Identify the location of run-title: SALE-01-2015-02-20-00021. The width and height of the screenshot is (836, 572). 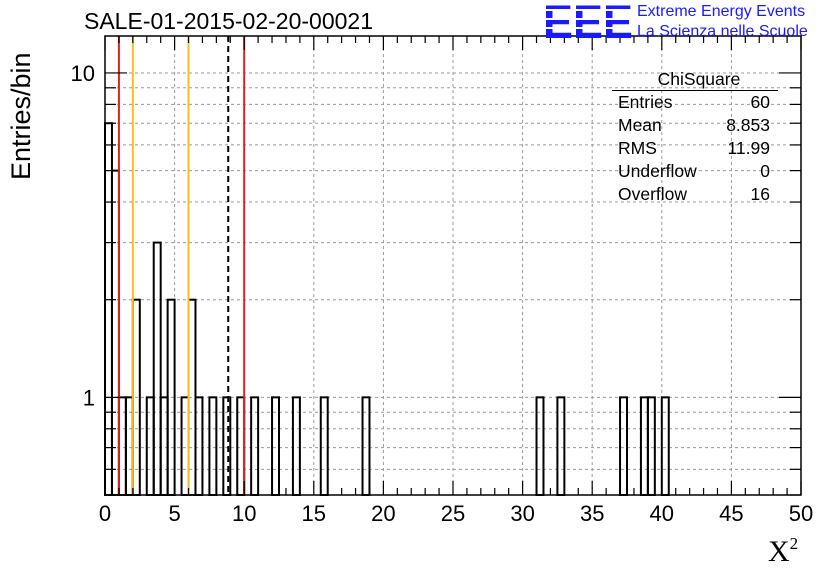
(228, 21).